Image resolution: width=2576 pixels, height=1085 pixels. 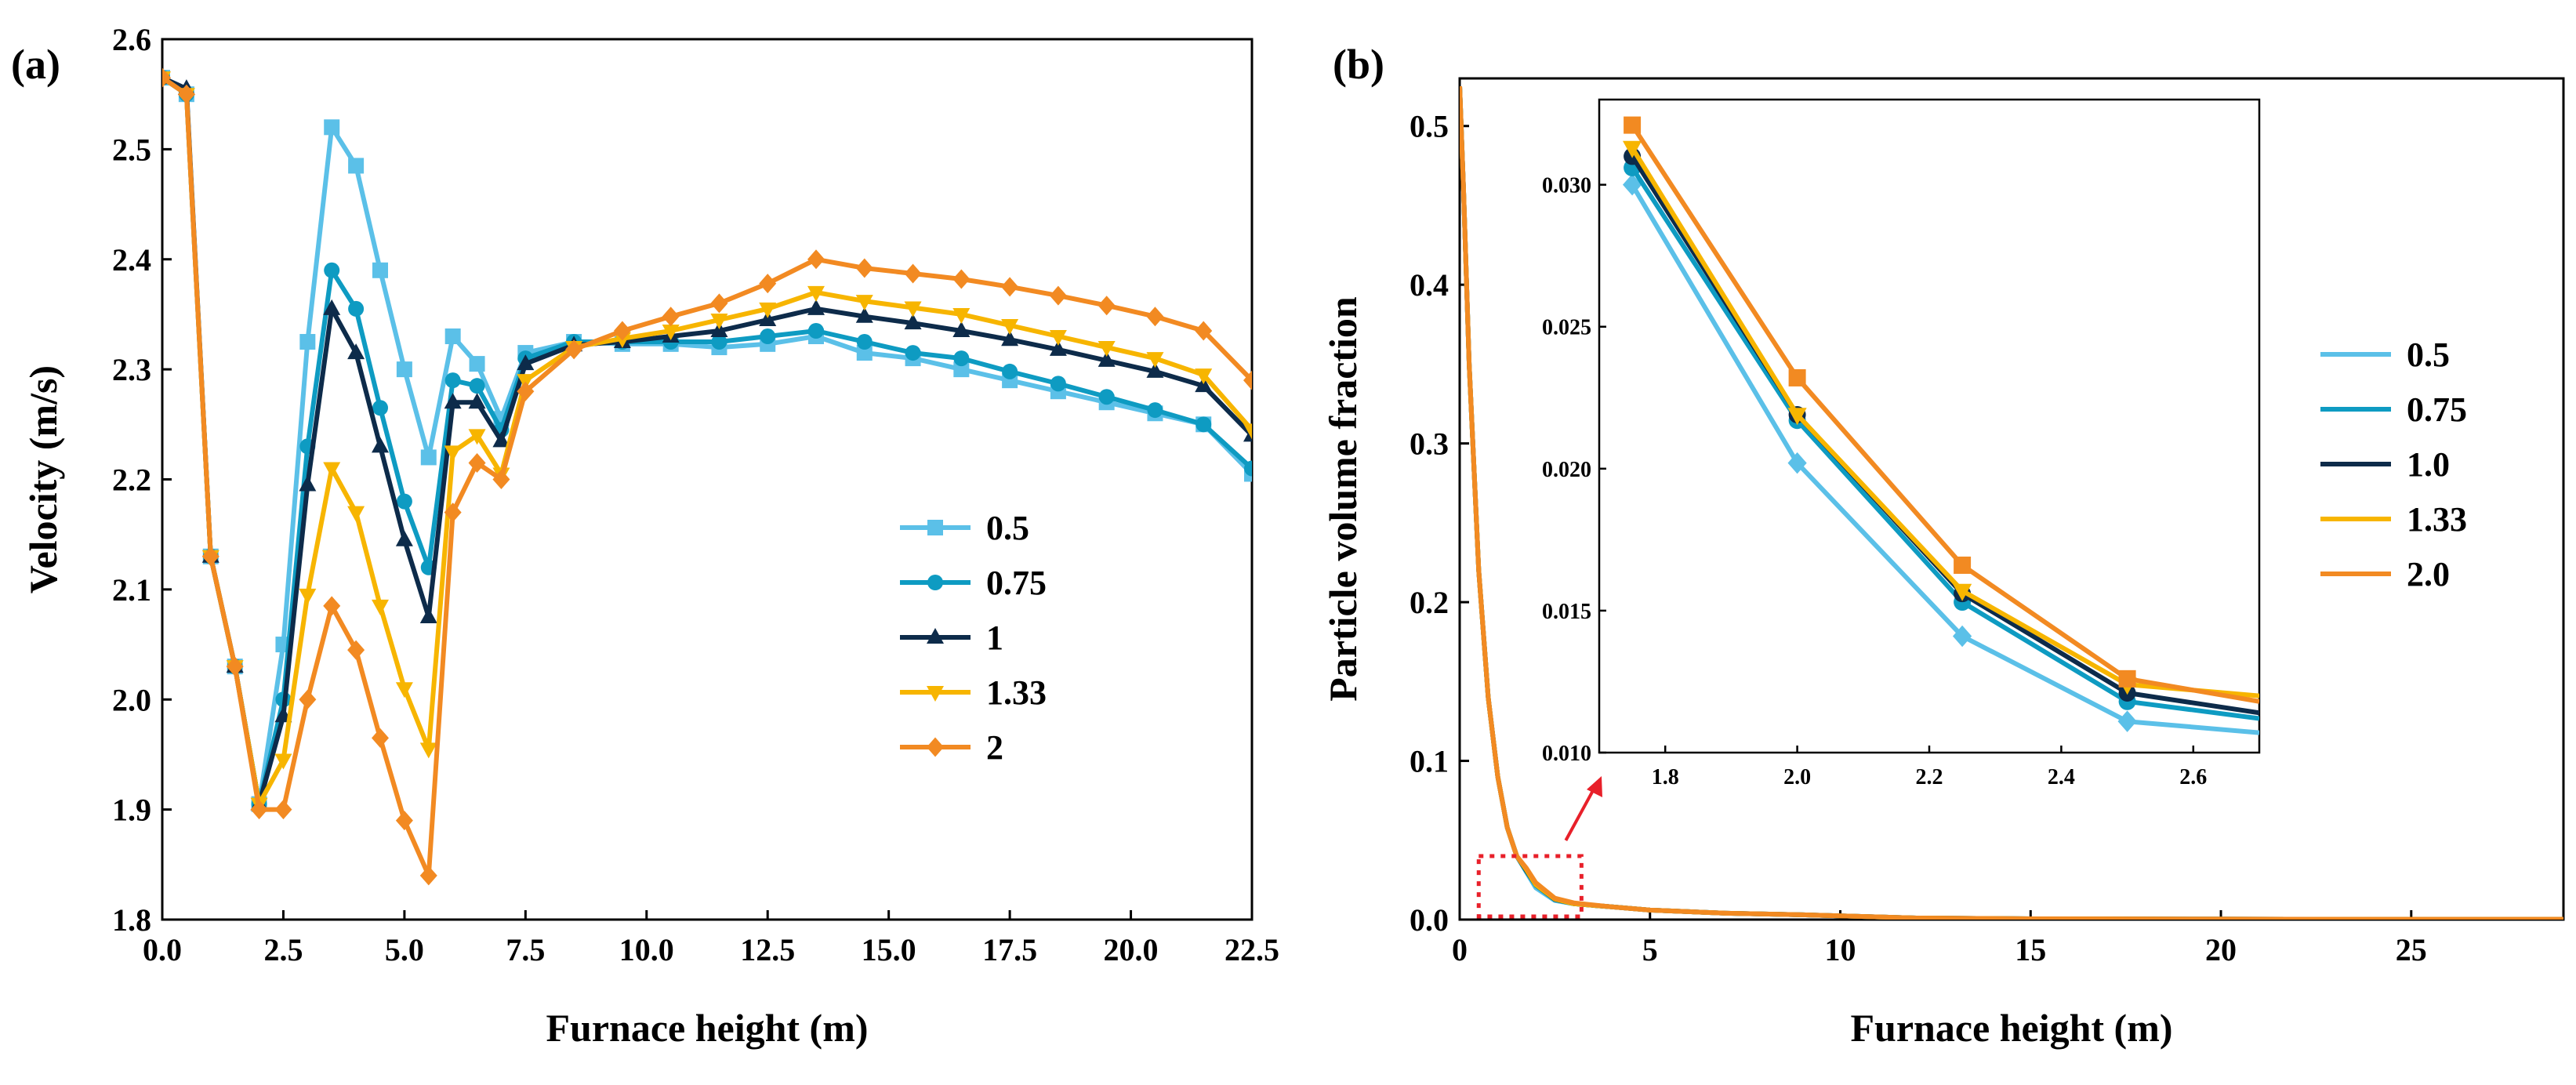 I want to click on y-tick-label: 0.5, so click(x=1429, y=126).